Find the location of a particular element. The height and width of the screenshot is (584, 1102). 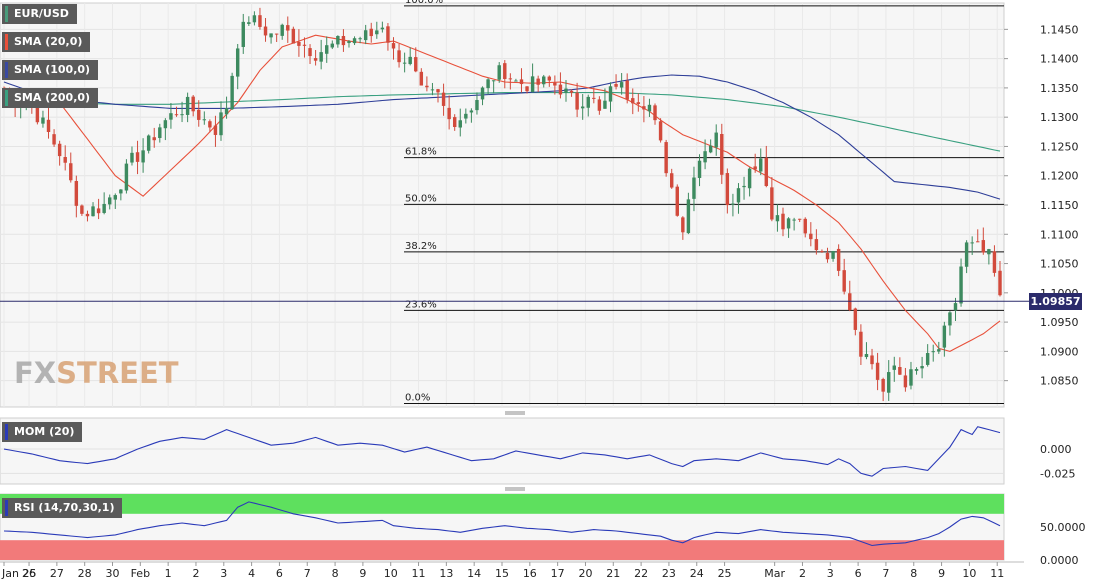

legend-sma200: SMA (200,0) is located at coordinates (50, 98).